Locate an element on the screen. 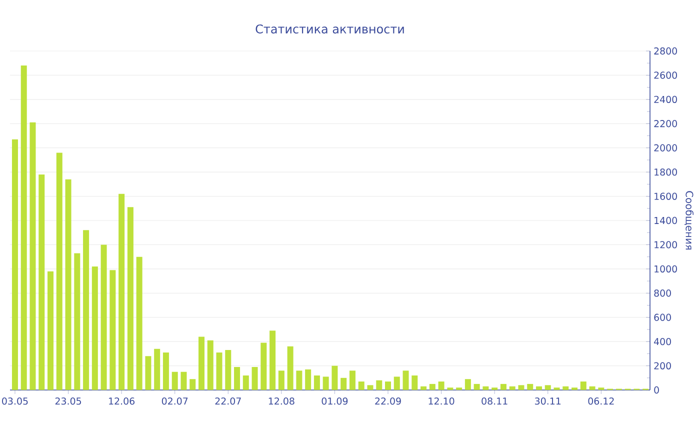 The width and height of the screenshot is (700, 430). x-tick-label: 22.09 is located at coordinates (388, 401).